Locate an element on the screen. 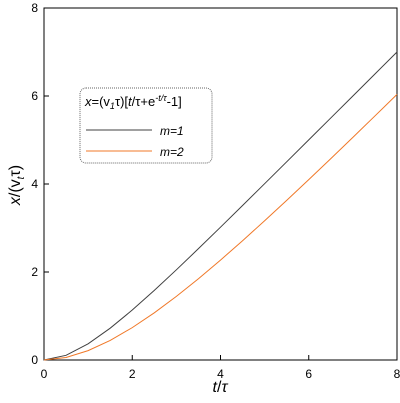  x-tick-label: 6 is located at coordinates (308, 374).